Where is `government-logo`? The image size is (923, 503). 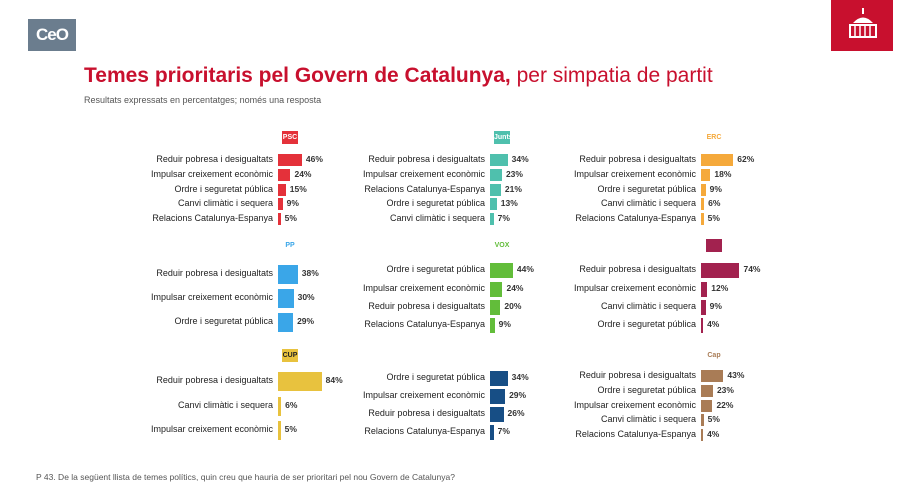
government-logo is located at coordinates (862, 25).